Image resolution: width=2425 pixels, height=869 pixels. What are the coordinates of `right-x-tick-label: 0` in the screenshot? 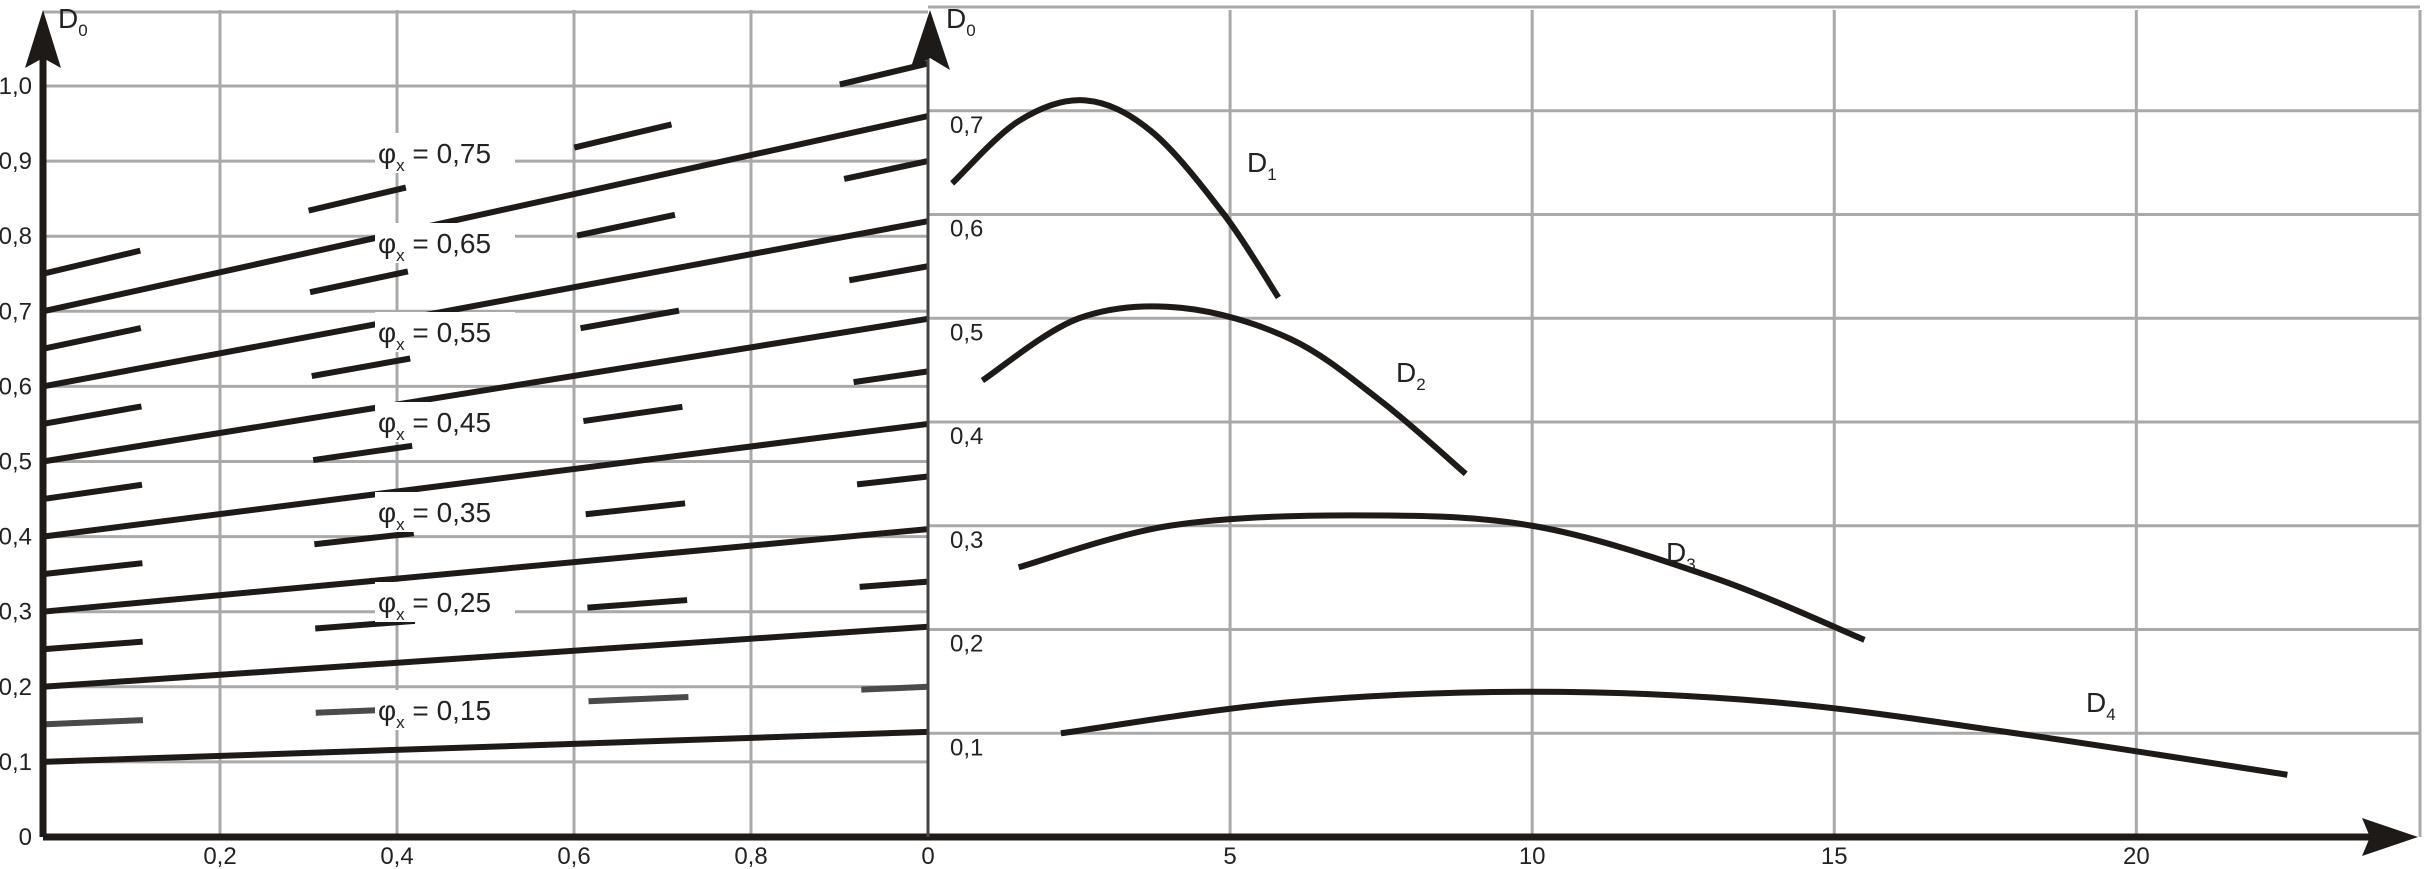 It's located at (927, 856).